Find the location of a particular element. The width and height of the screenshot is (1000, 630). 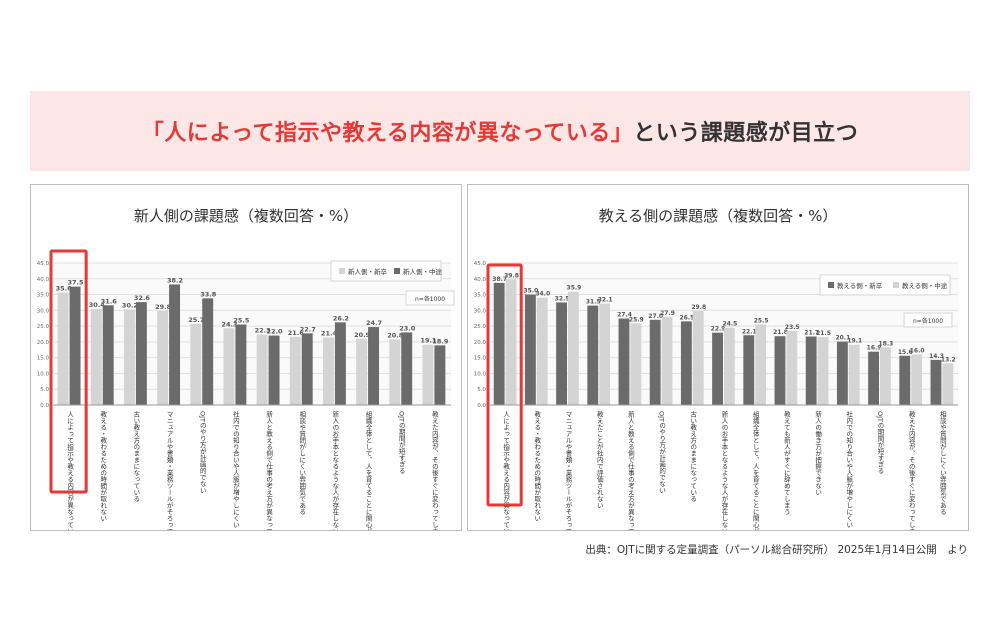

legend-label: 教える側・新卒 is located at coordinates (860, 285).